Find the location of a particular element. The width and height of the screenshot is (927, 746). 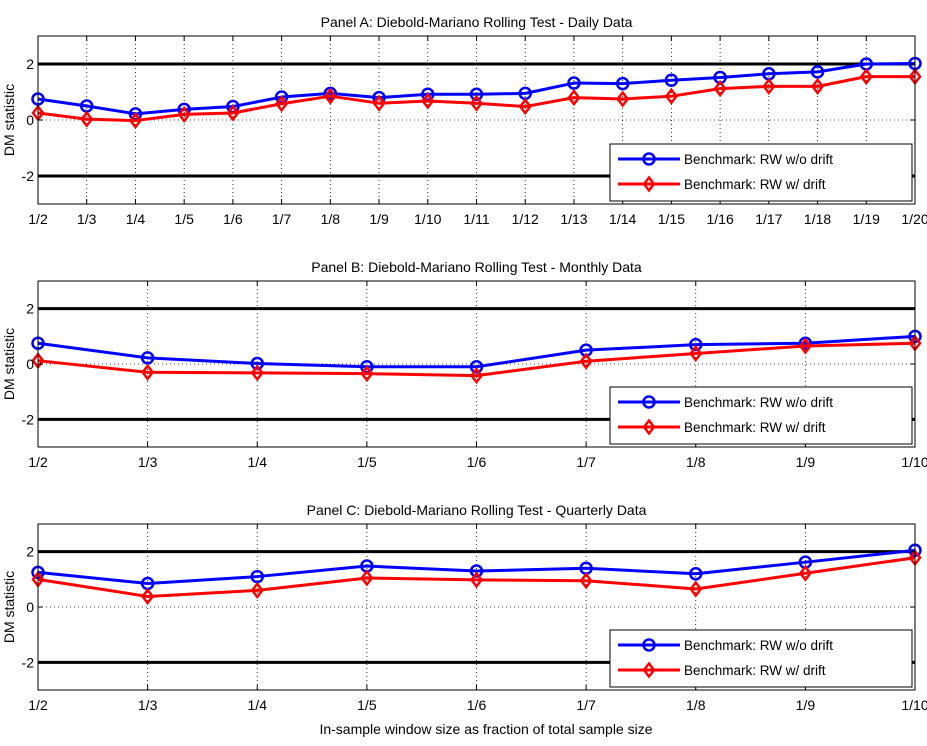

x-tick-label: 1/11 is located at coordinates (476, 219).